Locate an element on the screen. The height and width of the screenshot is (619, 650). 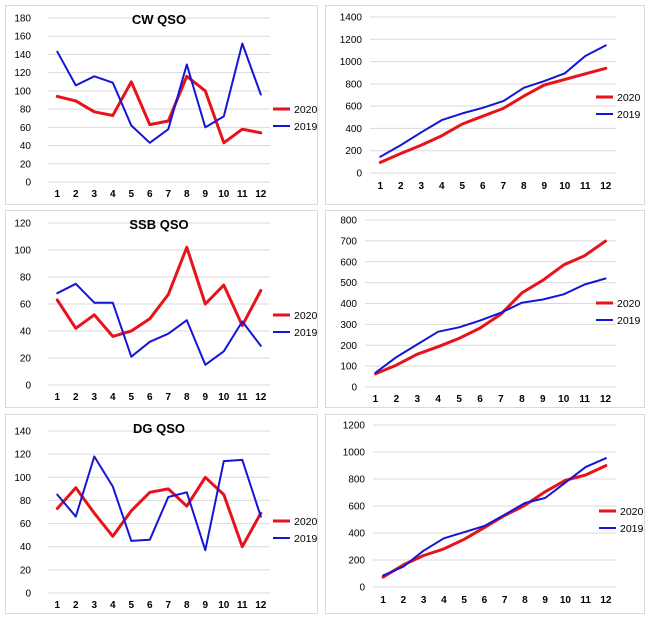
y-tick-label: 500 is located at coordinates (348, 283).